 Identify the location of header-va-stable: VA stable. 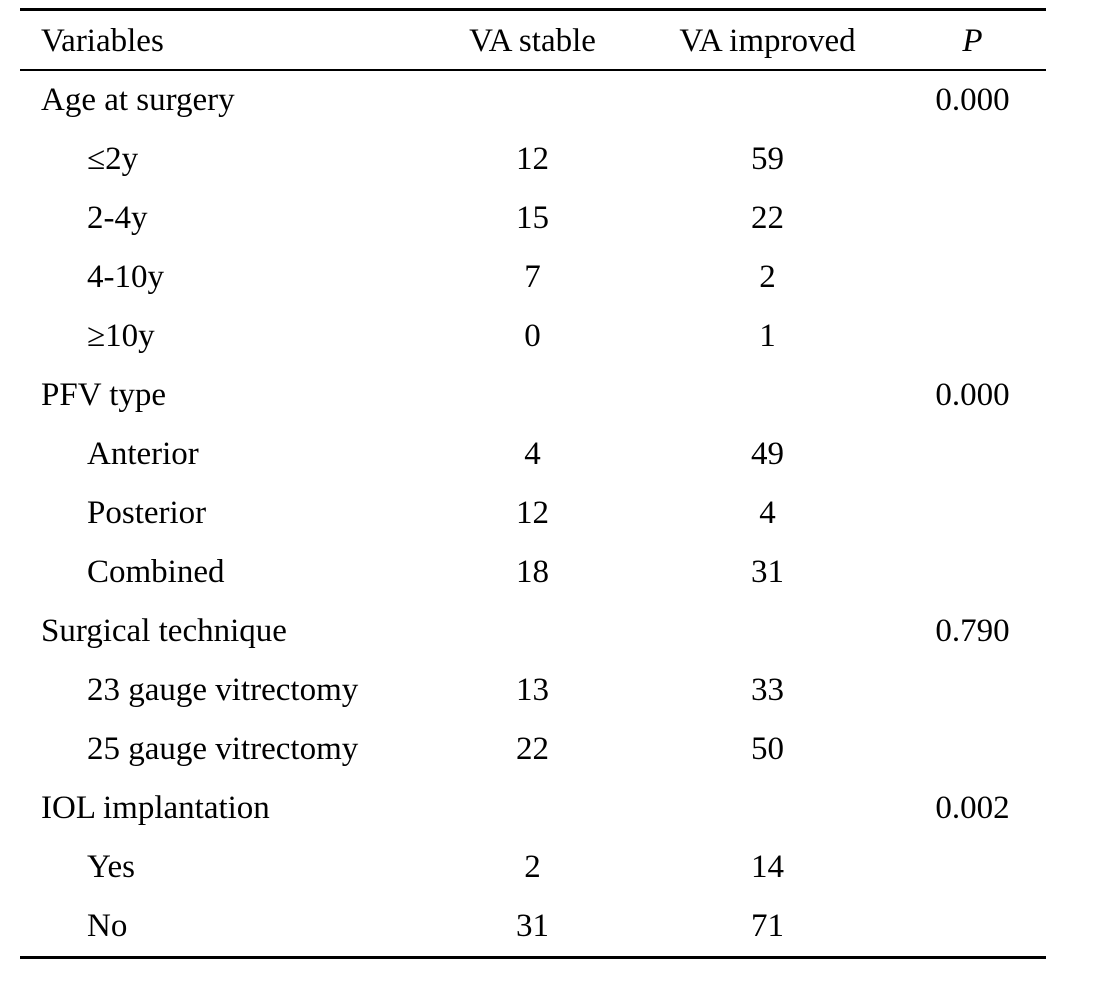
(532, 41).